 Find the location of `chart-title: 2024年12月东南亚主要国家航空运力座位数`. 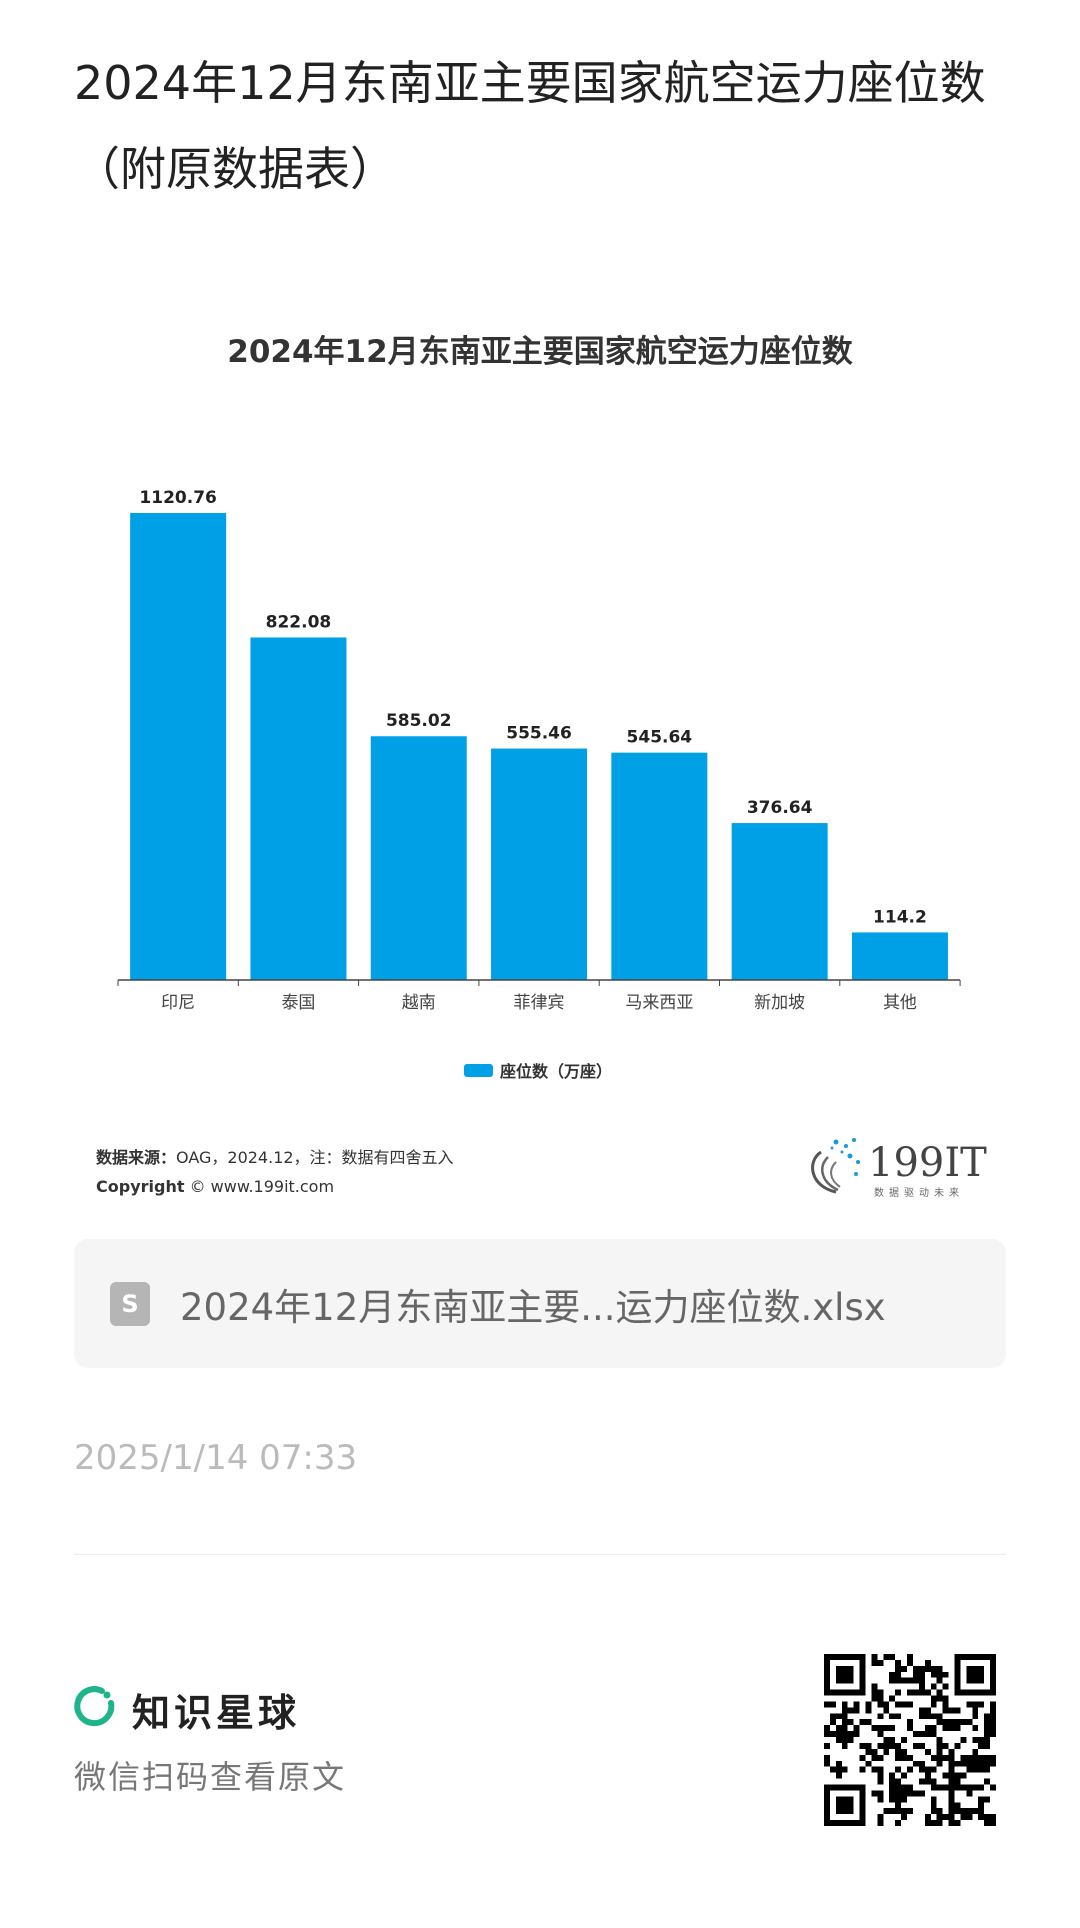

chart-title: 2024年12月东南亚主要国家航空运力座位数 is located at coordinates (540, 352).